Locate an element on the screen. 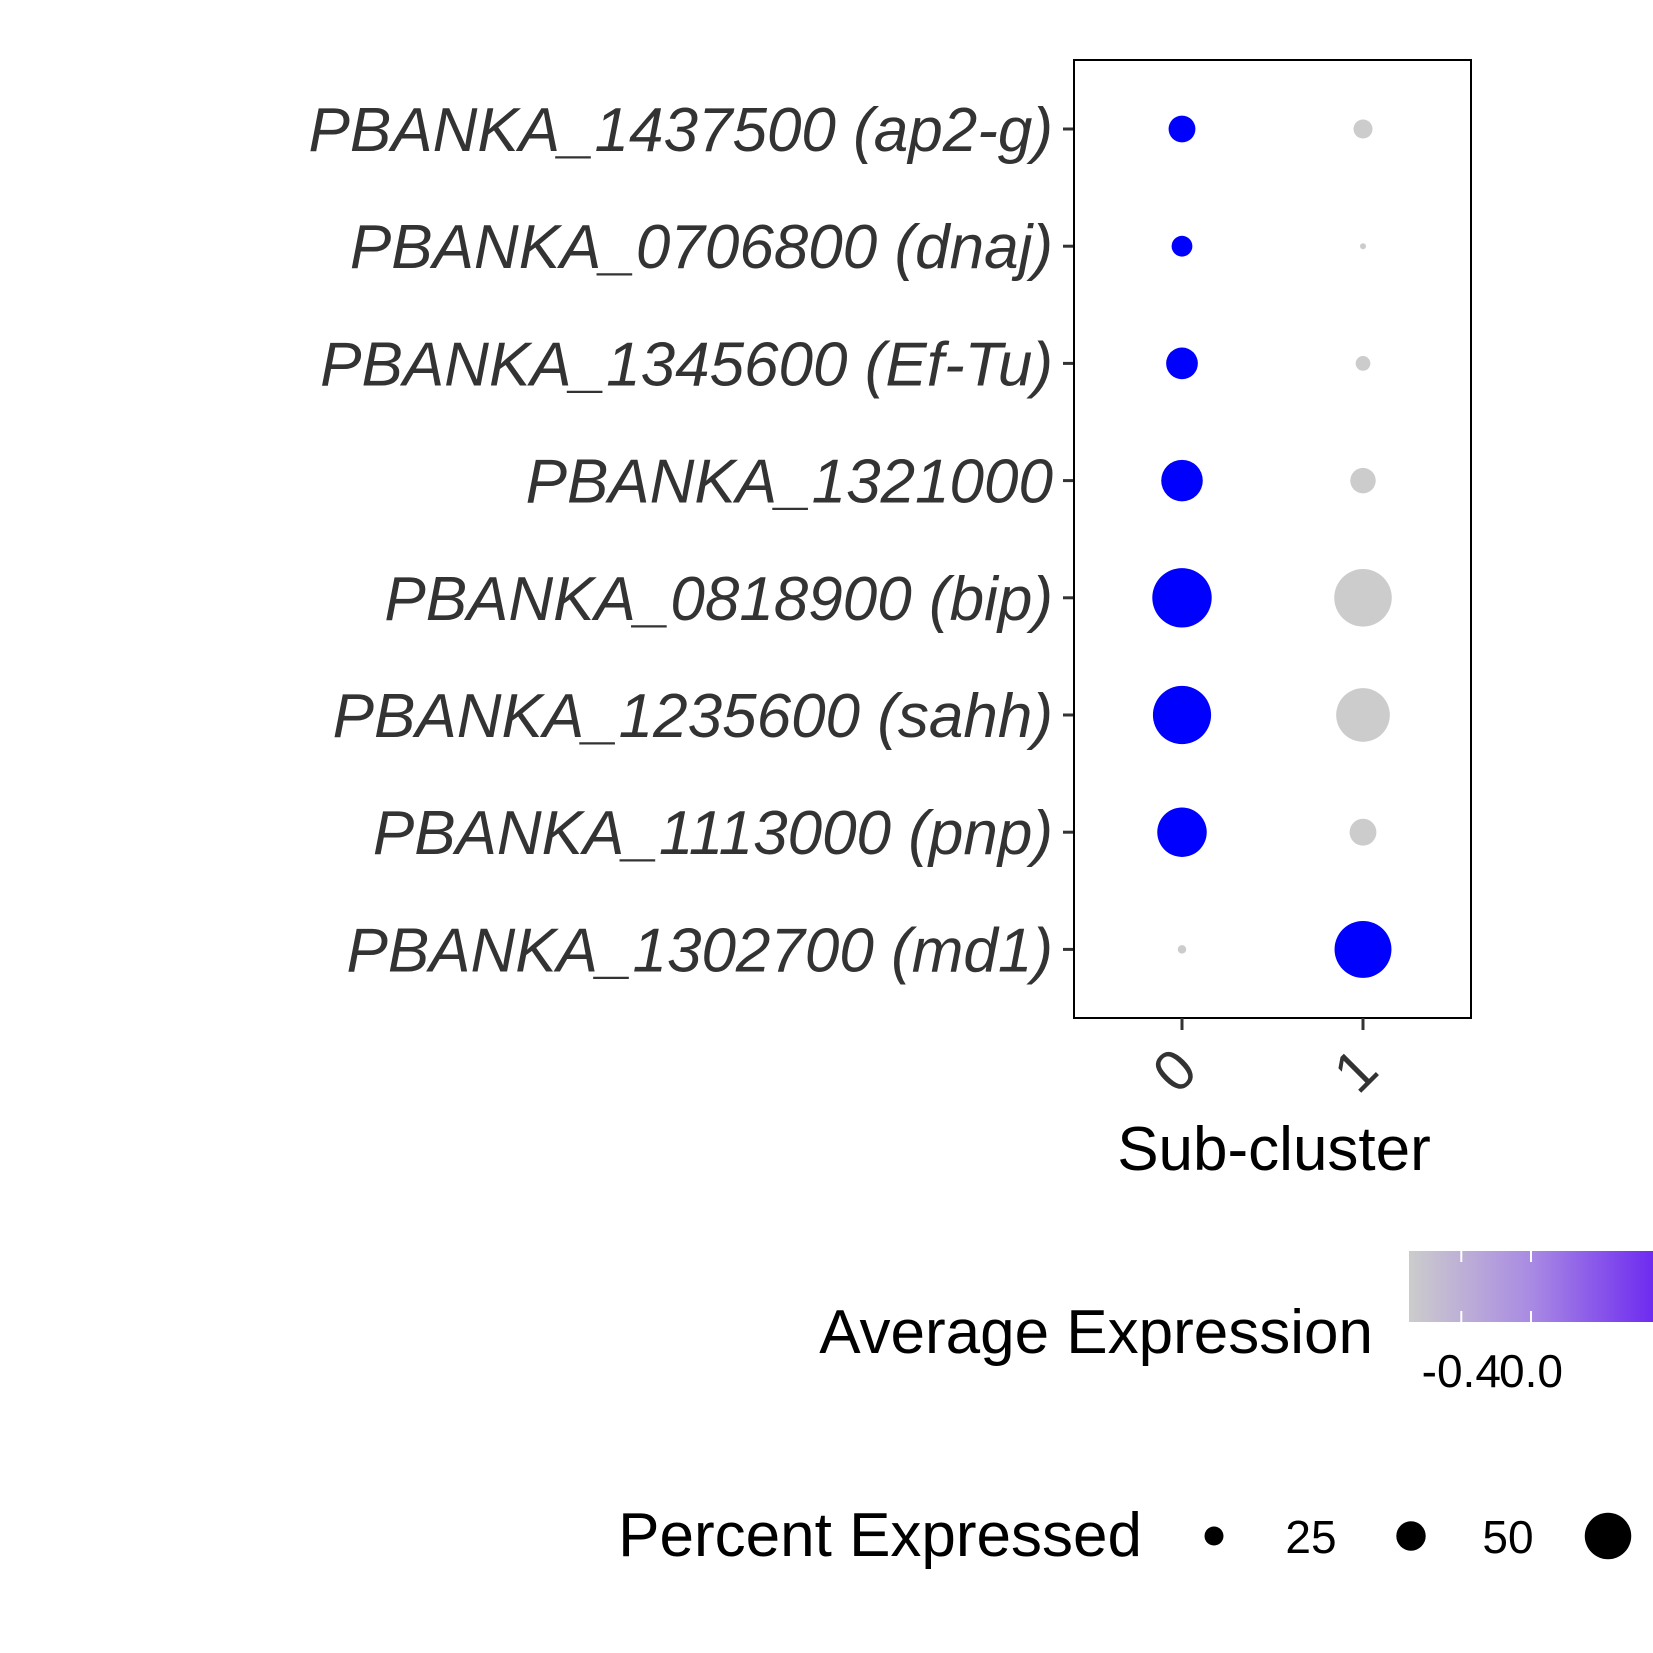 This screenshot has width=1653, height=1653. size-legend: Percent Expressed 25 50 is located at coordinates (1125, 1535).